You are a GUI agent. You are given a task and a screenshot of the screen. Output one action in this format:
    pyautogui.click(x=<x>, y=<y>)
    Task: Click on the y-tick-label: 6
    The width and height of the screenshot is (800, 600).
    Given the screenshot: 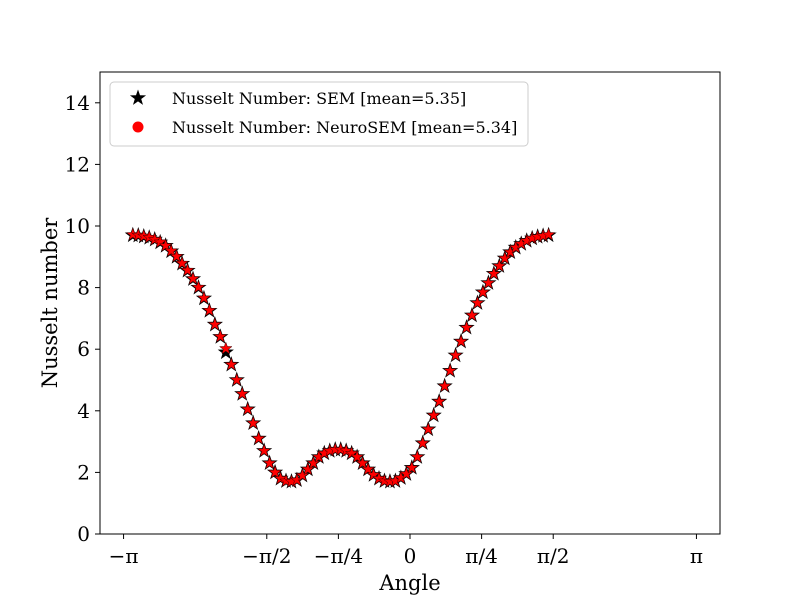 What is the action you would take?
    pyautogui.click(x=83, y=349)
    